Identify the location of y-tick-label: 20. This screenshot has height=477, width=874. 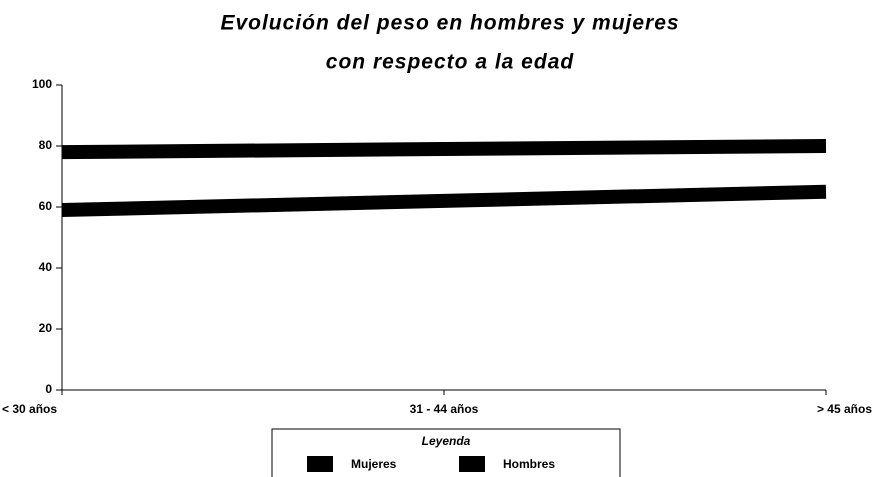
(46, 328).